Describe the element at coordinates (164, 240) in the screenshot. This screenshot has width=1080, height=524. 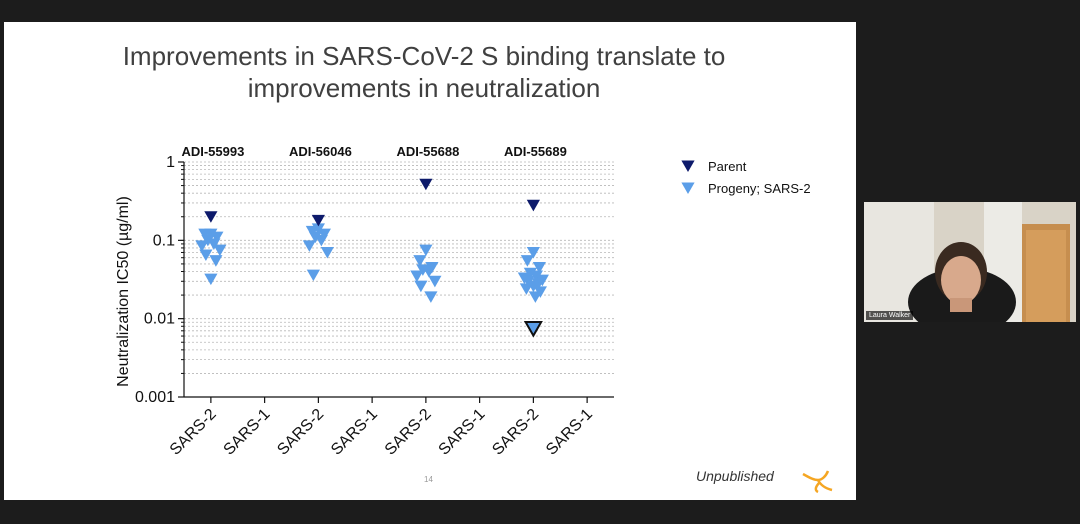
I see `y-tick-label: 0.1` at that location.